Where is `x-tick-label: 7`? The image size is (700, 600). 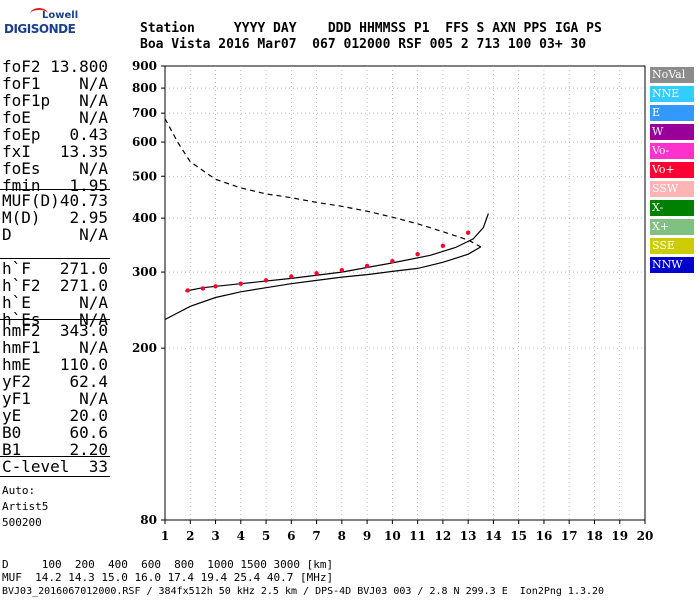
x-tick-label: 7 is located at coordinates (316, 536).